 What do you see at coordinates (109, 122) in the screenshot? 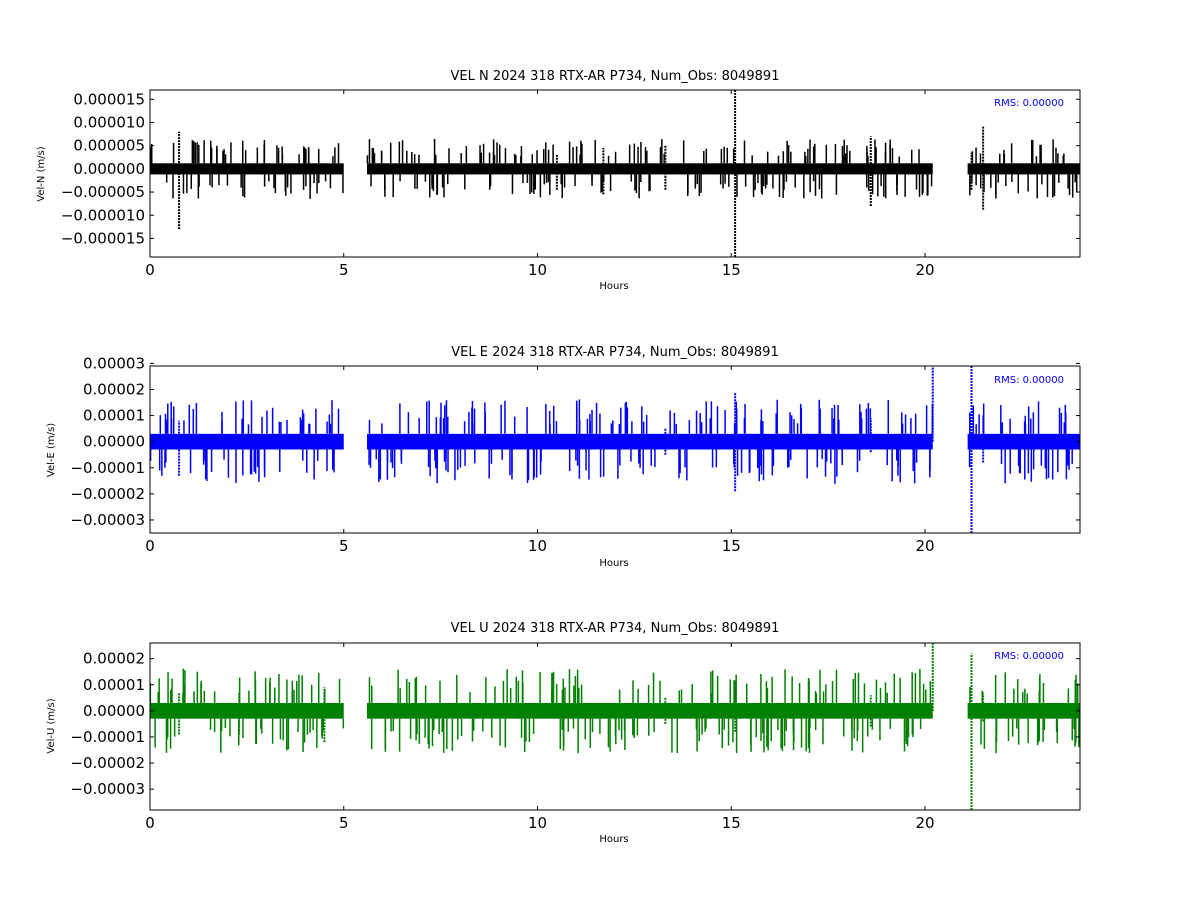
I see `vel-n-ytick-label: 0.000010` at bounding box center [109, 122].